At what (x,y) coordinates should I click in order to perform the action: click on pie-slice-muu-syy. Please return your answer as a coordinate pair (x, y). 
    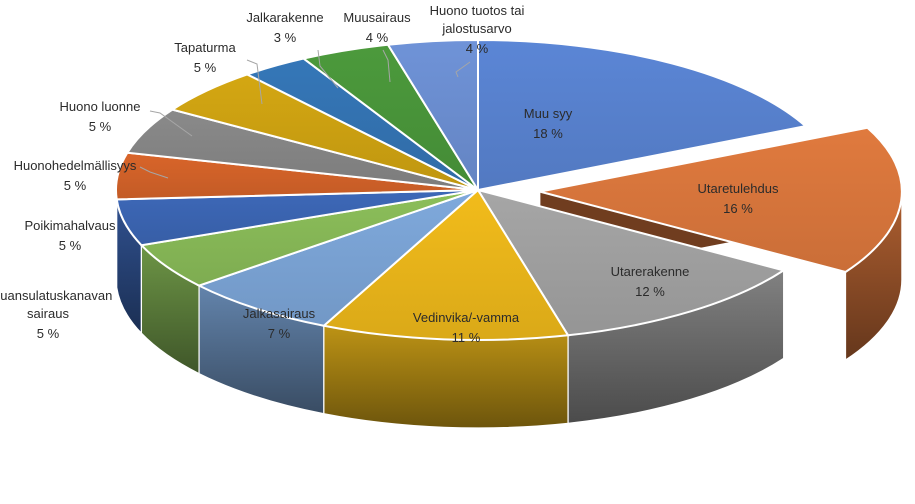
    Looking at the image, I should click on (642, 115).